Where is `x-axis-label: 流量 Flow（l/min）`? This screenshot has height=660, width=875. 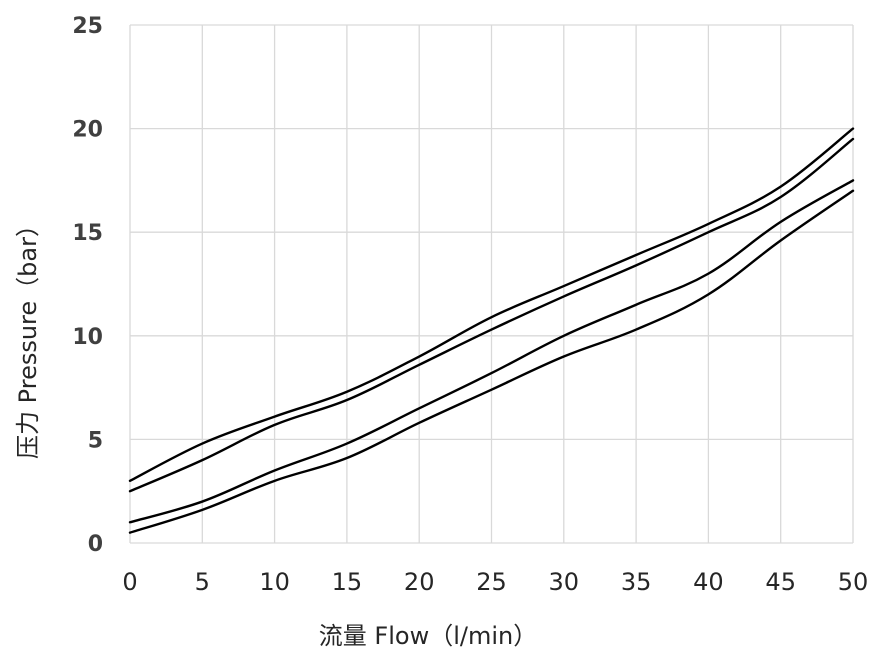 x-axis-label: 流量 Flow（l/min） is located at coordinates (428, 636).